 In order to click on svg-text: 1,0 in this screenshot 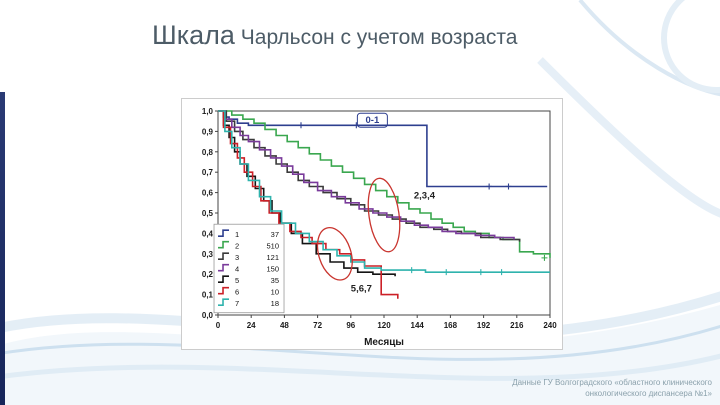, I will do `click(208, 111)`.